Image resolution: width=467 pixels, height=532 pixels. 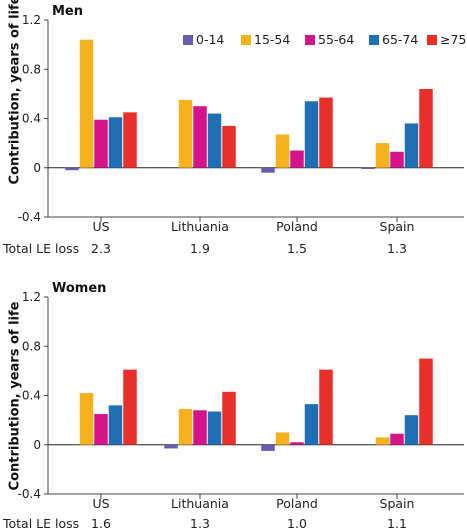 I want to click on panel-title: Men, so click(x=67, y=11).